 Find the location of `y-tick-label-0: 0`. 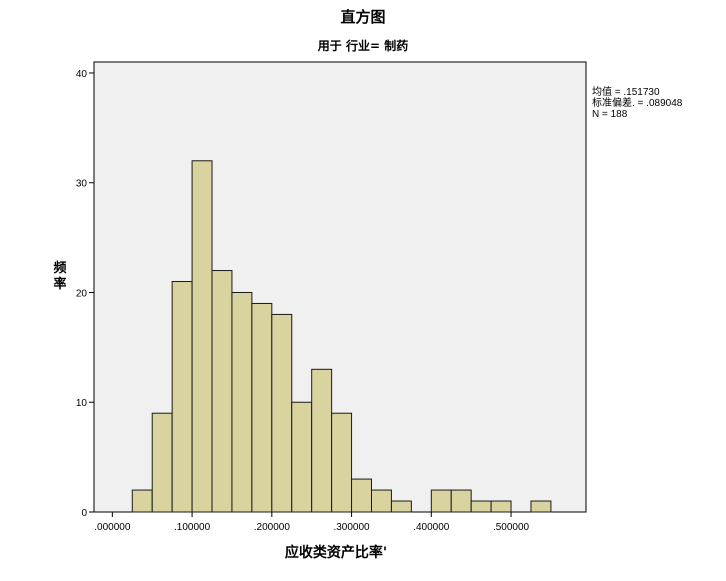

y-tick-label-0: 0 is located at coordinates (84, 513).